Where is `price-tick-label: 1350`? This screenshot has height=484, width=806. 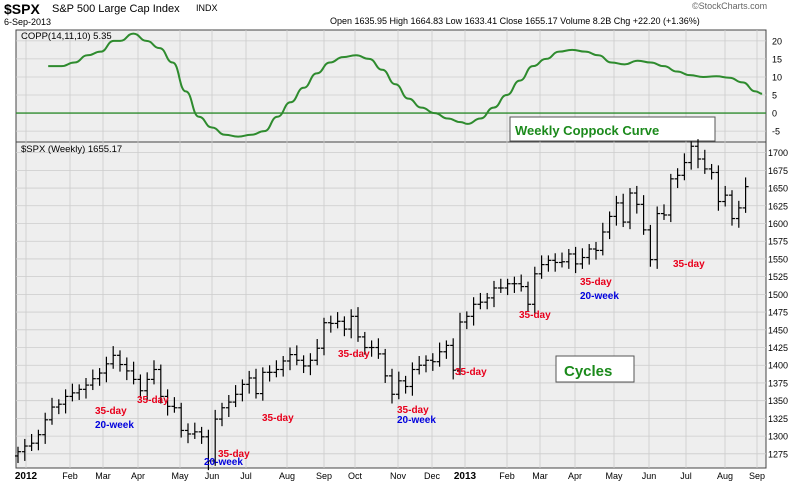 price-tick-label: 1350 is located at coordinates (778, 401).